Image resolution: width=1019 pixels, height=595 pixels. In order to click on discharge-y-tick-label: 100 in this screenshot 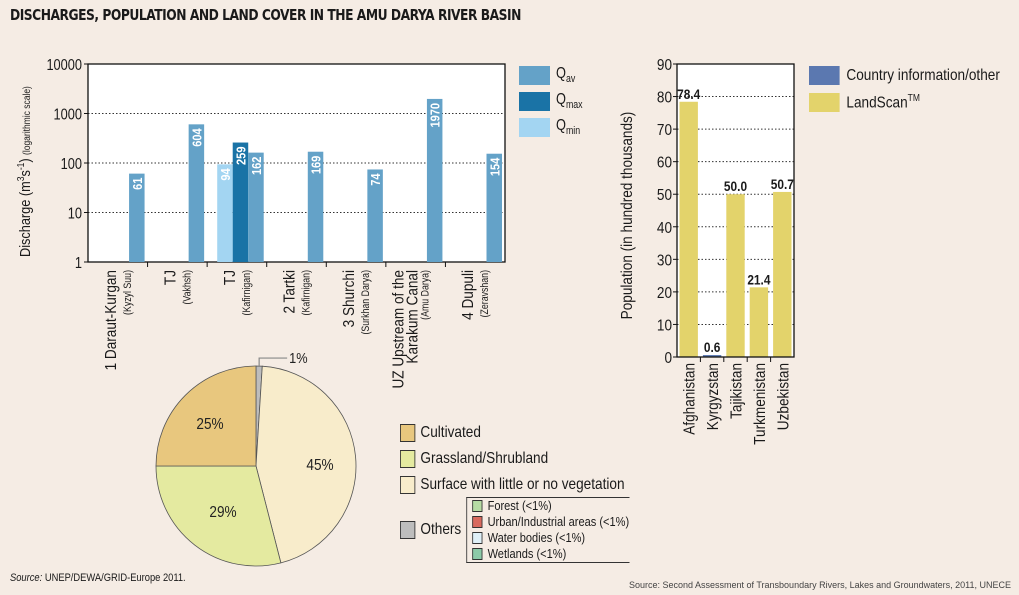, I will do `click(71, 165)`.